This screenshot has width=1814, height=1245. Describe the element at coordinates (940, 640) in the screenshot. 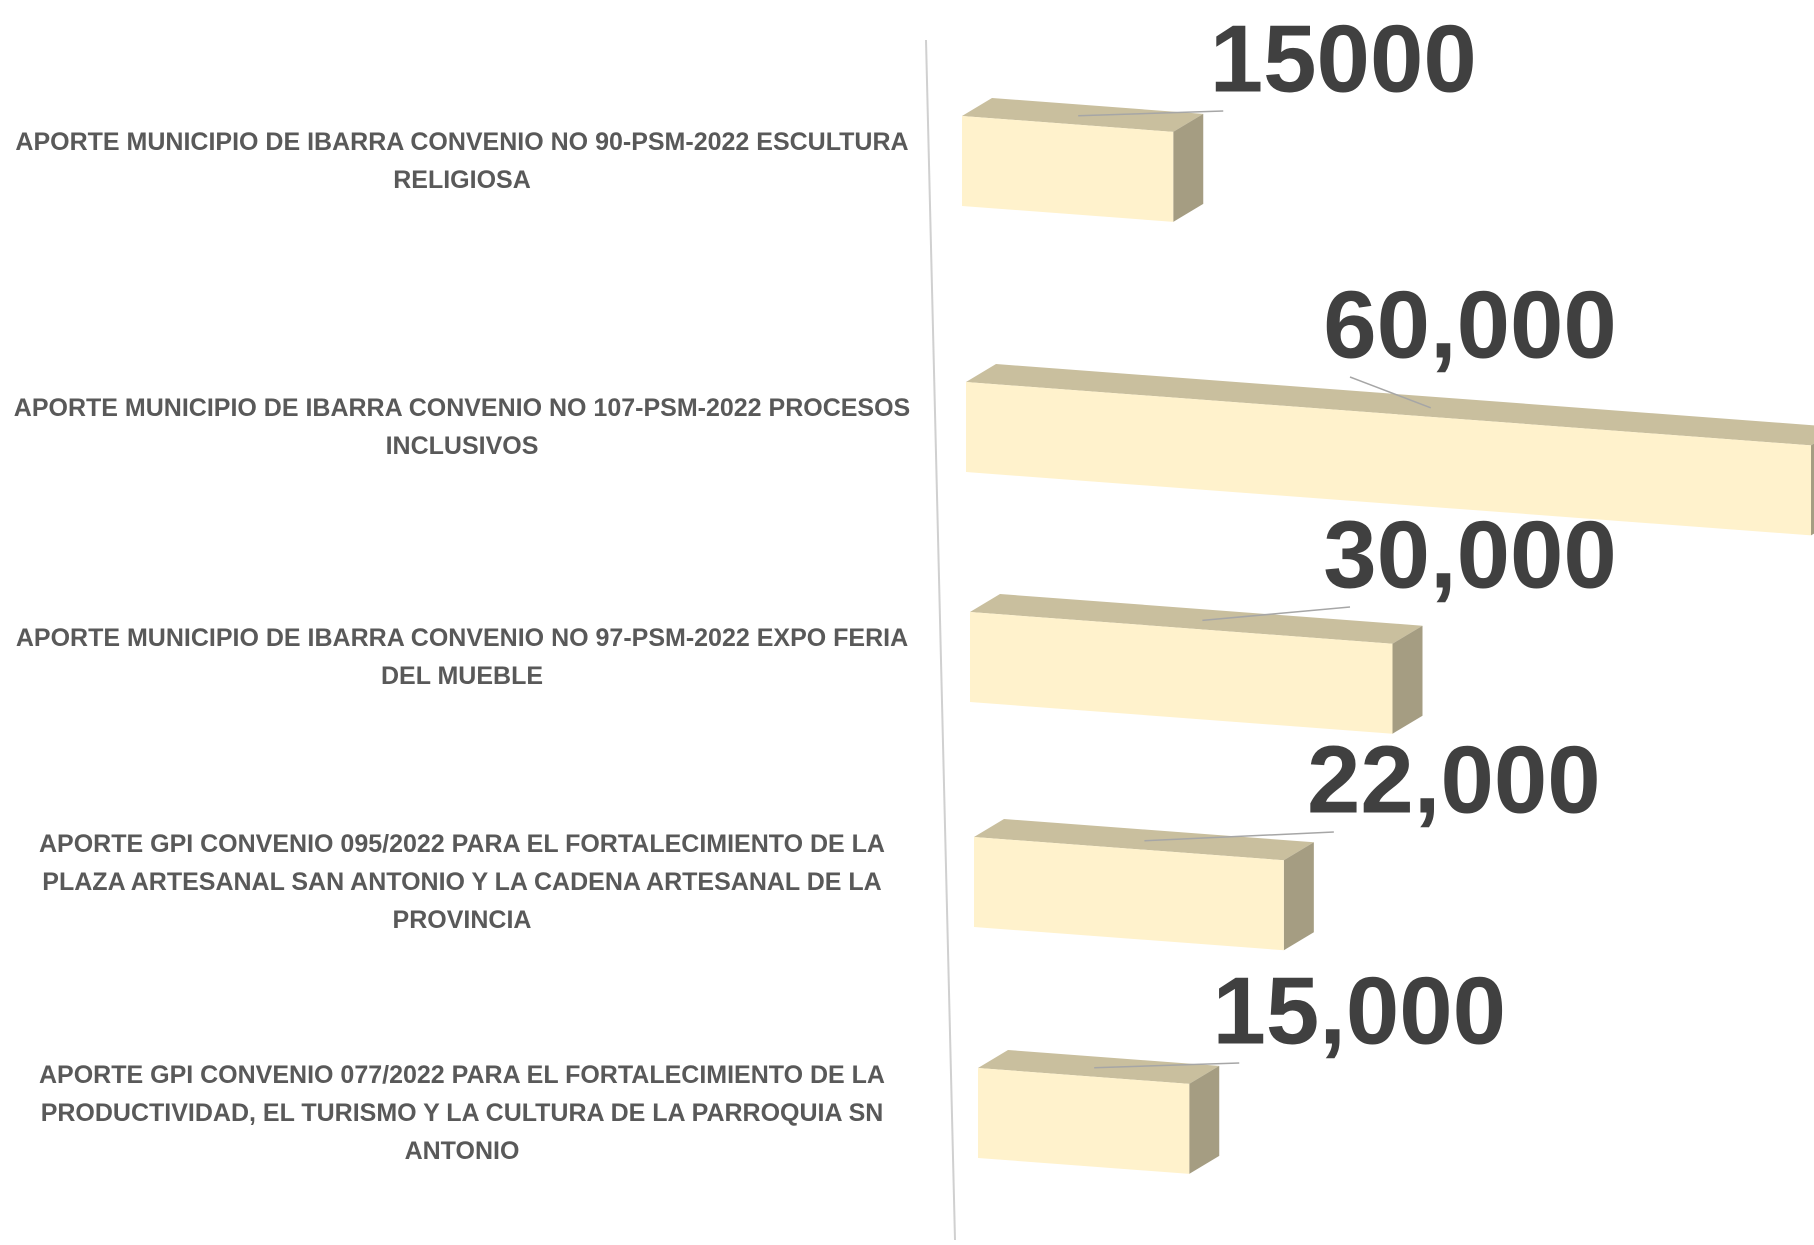

I see `category-axis` at that location.